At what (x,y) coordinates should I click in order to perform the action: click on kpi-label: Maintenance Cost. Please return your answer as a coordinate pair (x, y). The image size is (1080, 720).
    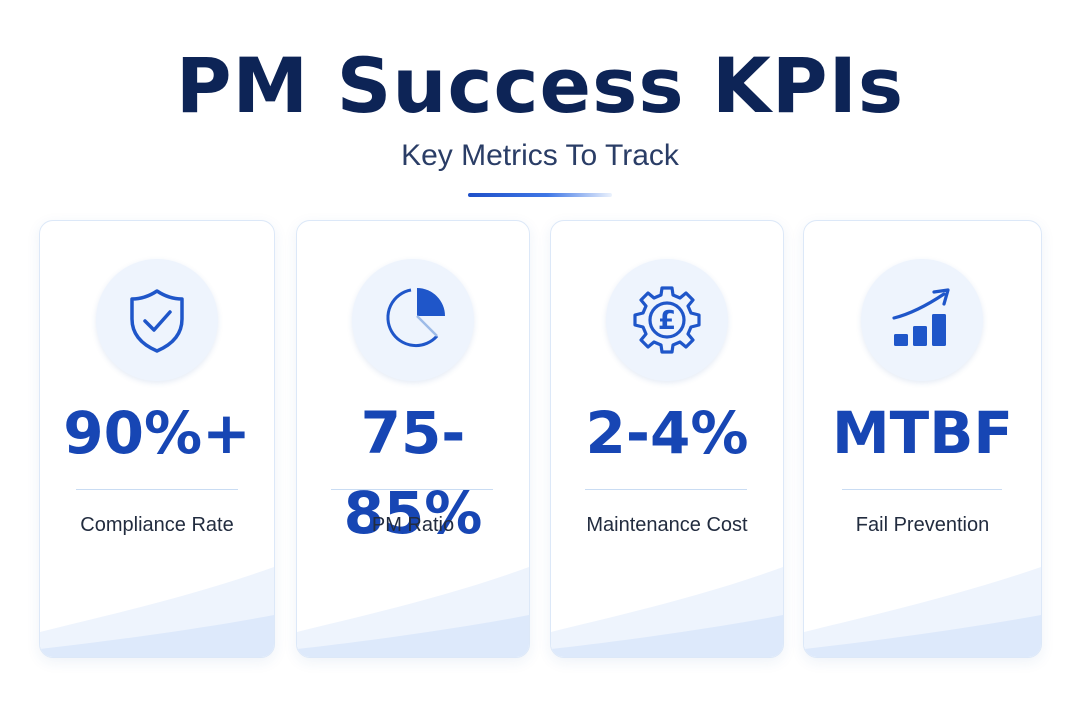
    Looking at the image, I should click on (667, 525).